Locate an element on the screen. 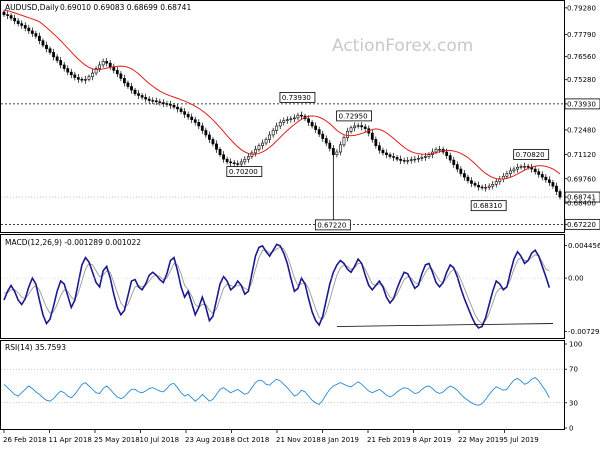  macd-tick-label-0: 0.004456 is located at coordinates (584, 246).